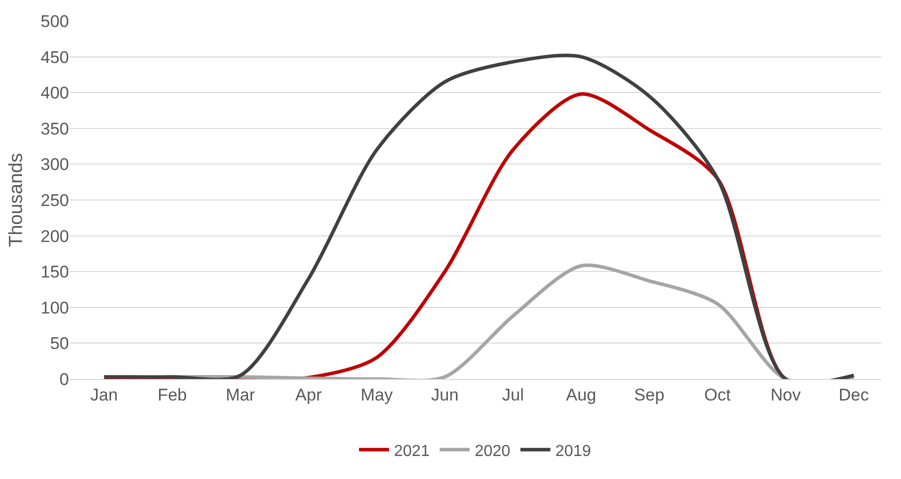 This screenshot has width=901, height=479. I want to click on y-tick-label: 250, so click(54, 200).